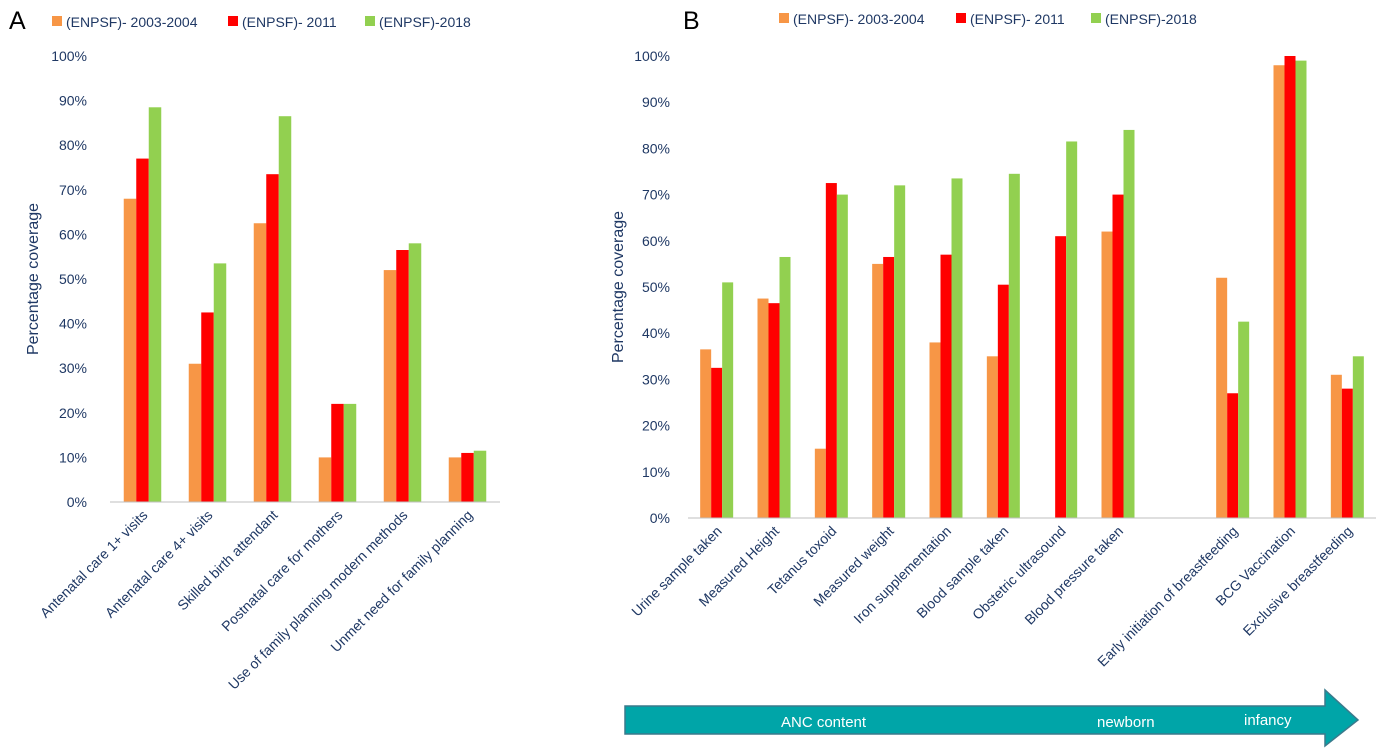  Describe the element at coordinates (33, 279) in the screenshot. I see `panel-a-y-axis-label: Percentage coverage` at that location.